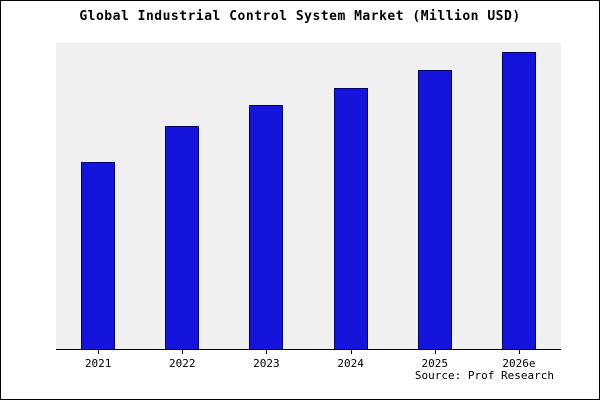 This screenshot has width=600, height=400. I want to click on bar-2025, so click(434, 209).